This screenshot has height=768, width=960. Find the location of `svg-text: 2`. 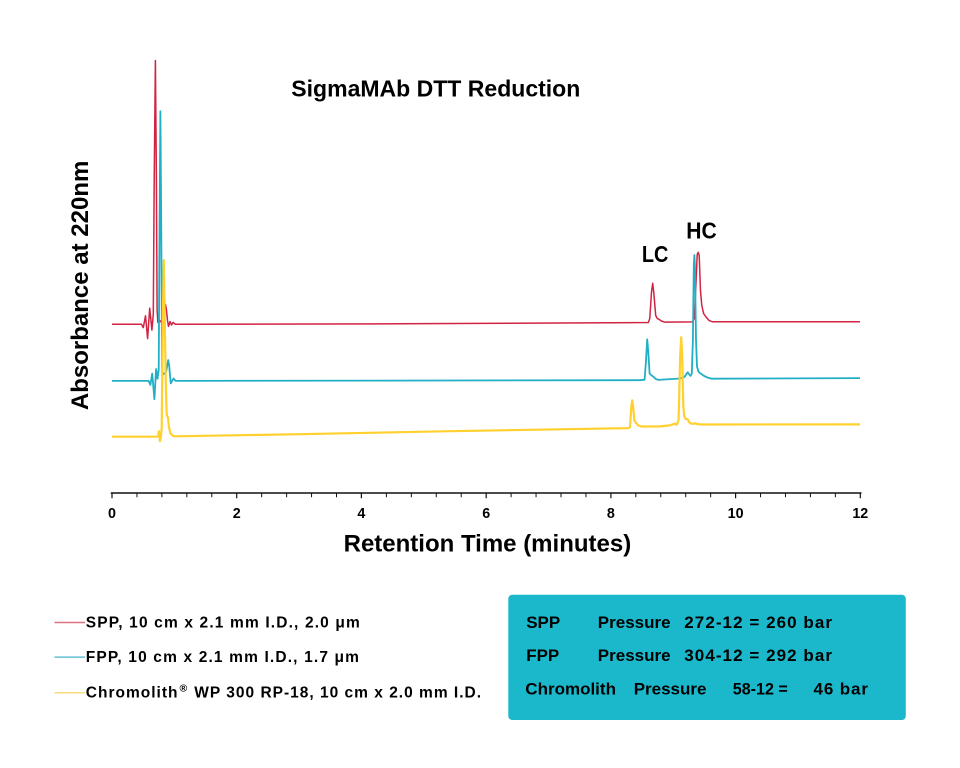

svg-text: 2 is located at coordinates (237, 514).